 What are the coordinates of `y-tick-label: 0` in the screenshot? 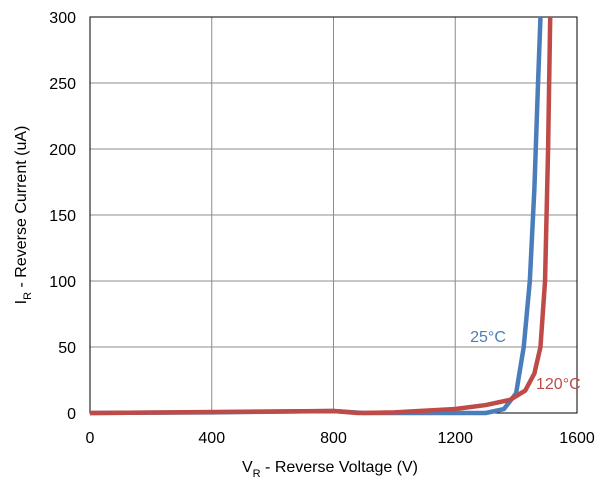 It's located at (71, 414).